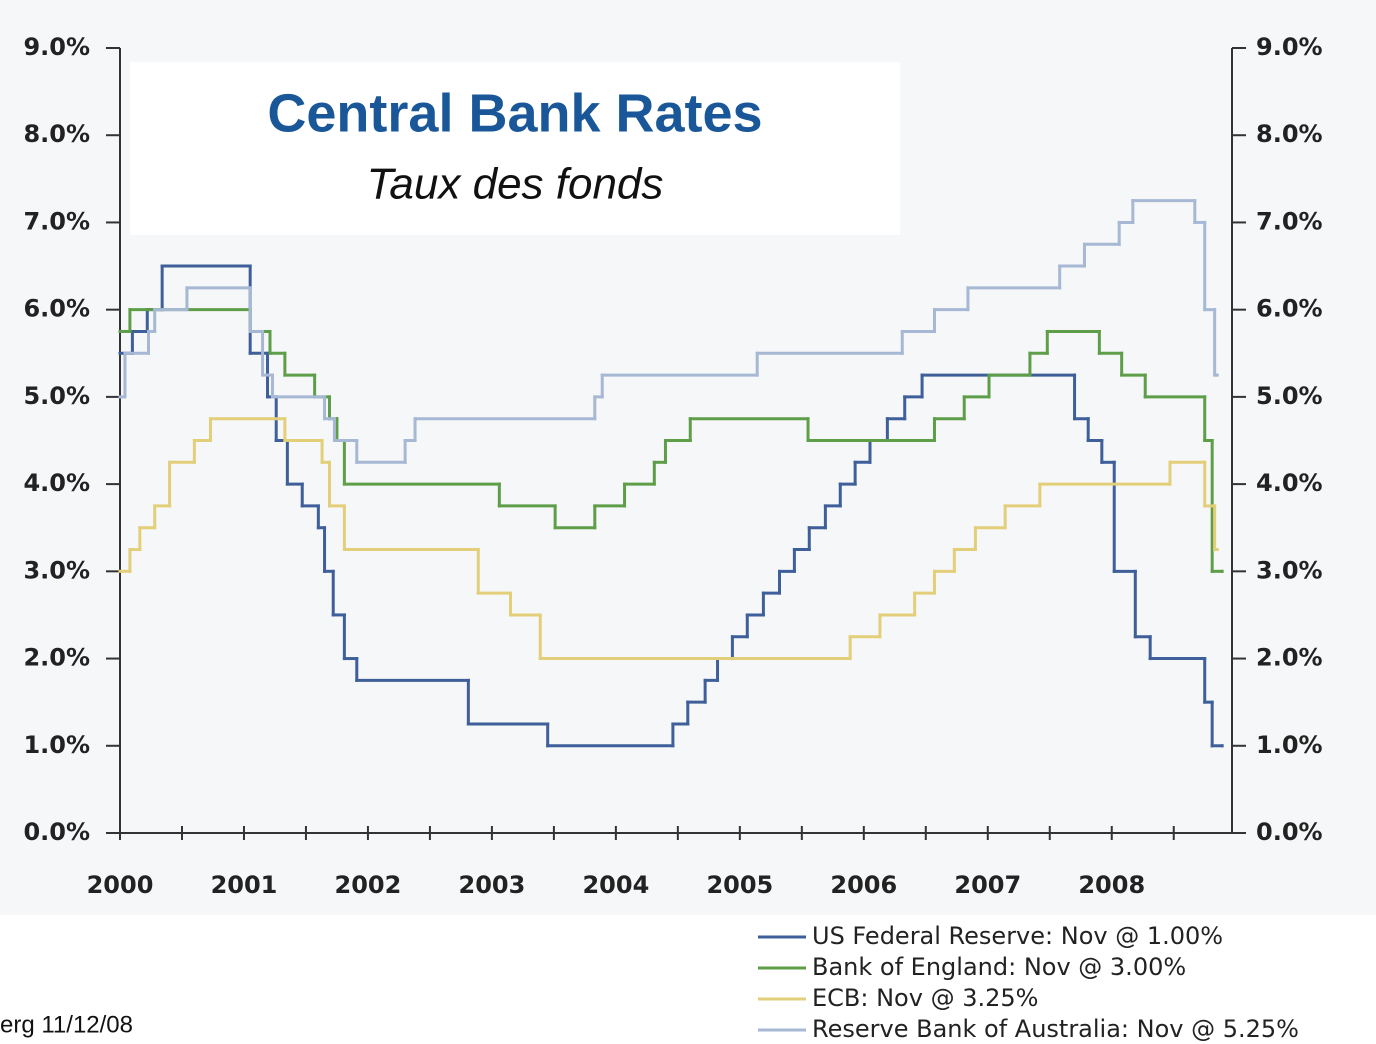 The width and height of the screenshot is (1376, 1044). Describe the element at coordinates (1289, 483) in the screenshot. I see `y2-tick-label: 4.0%` at that location.